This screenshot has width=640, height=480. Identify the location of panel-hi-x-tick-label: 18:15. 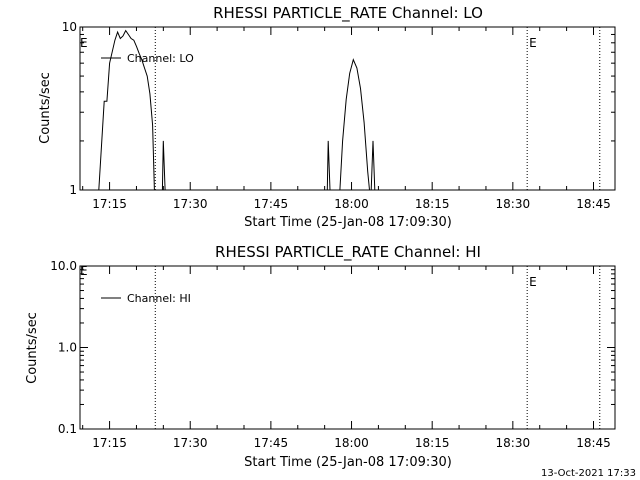
(432, 443).